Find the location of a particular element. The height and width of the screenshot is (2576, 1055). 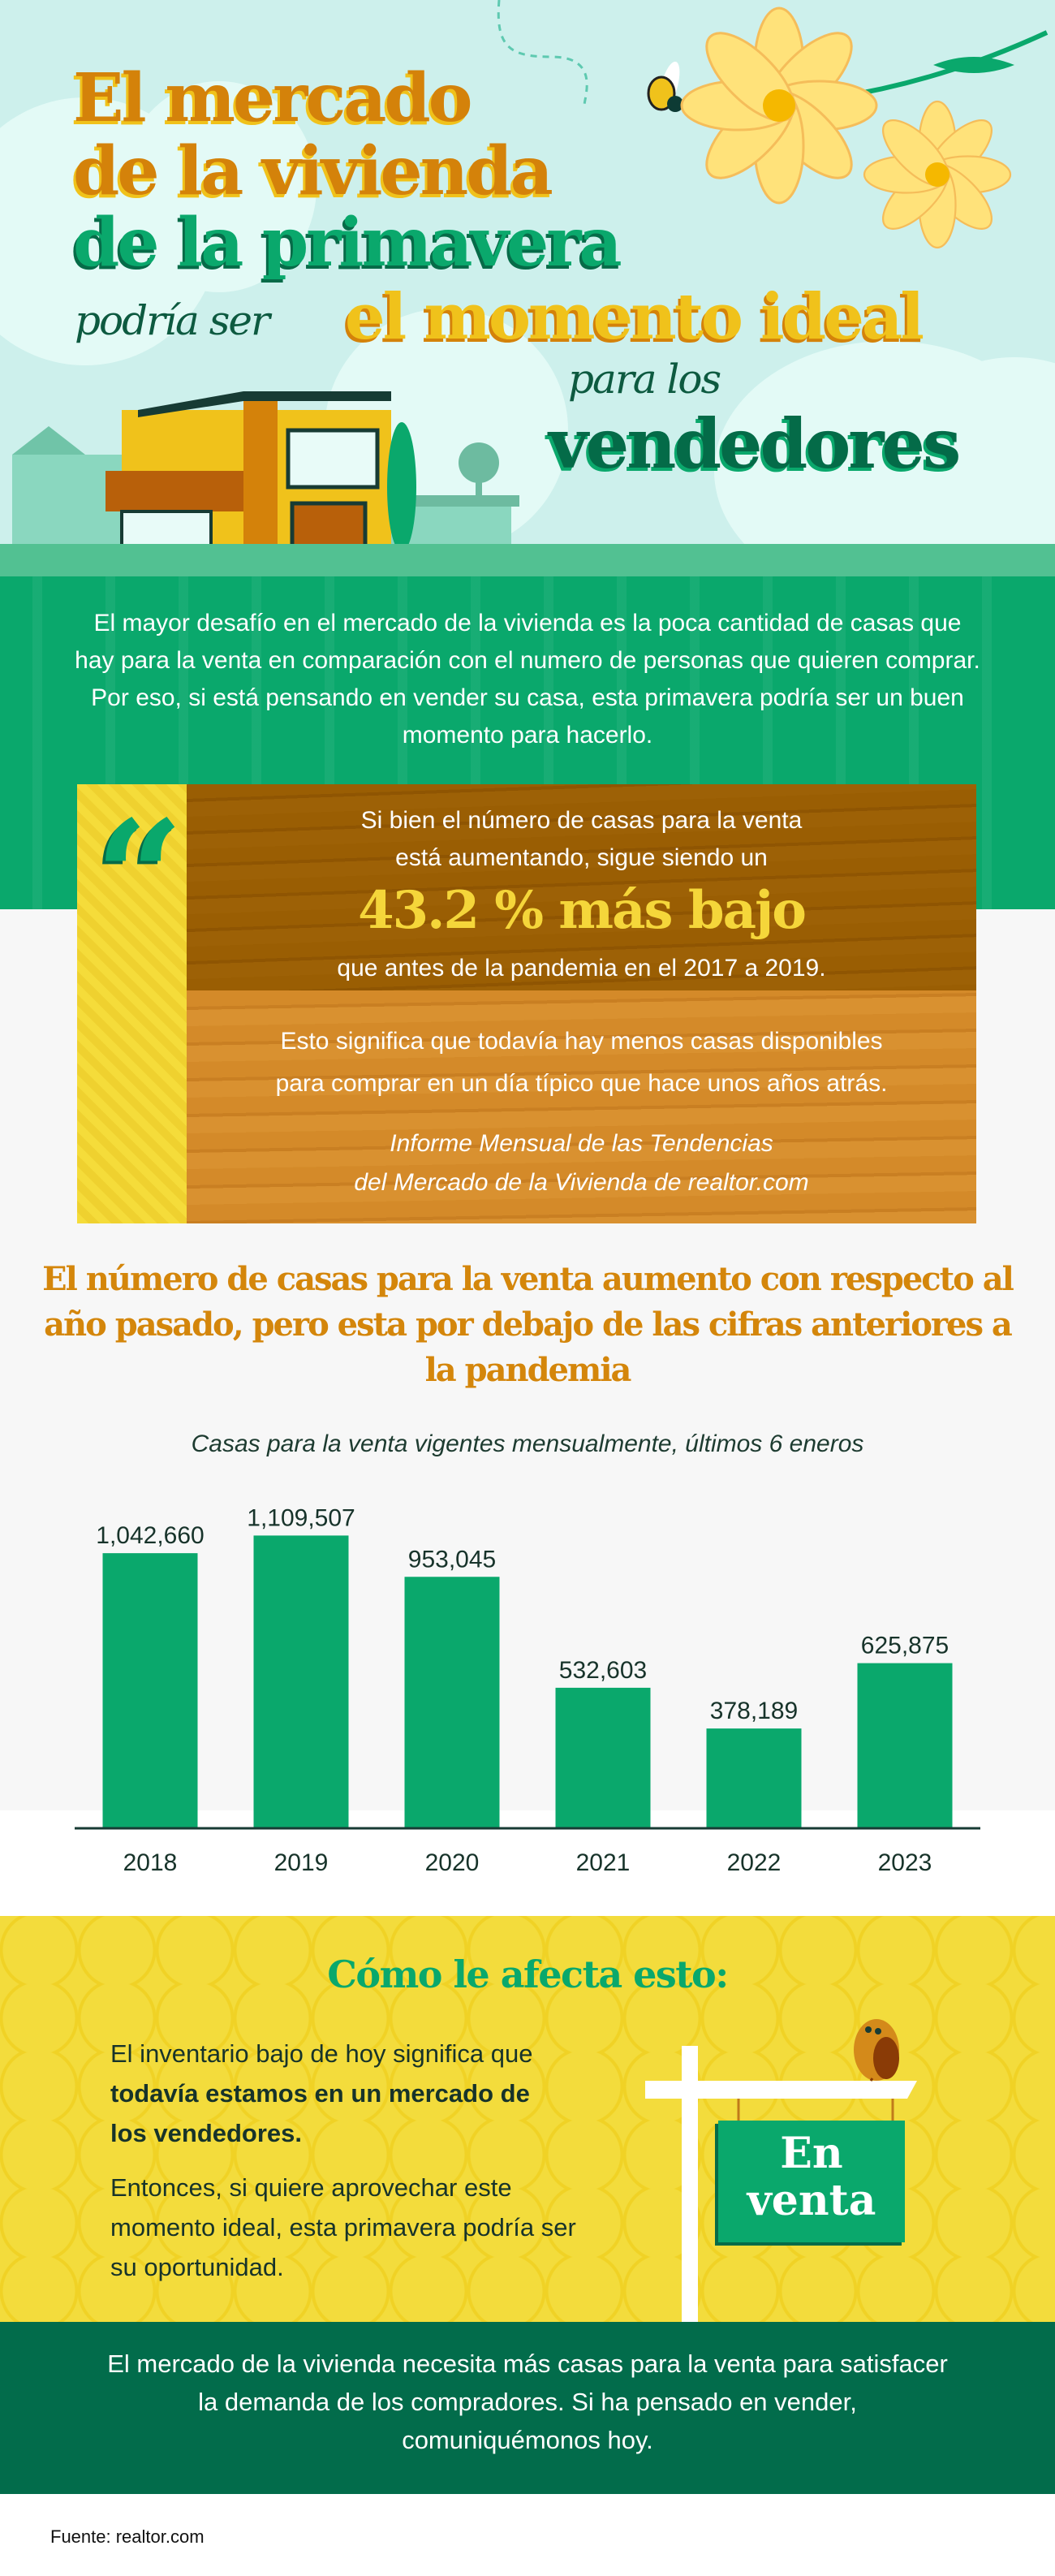

headline-line-2: de la vivienda is located at coordinates (313, 171).